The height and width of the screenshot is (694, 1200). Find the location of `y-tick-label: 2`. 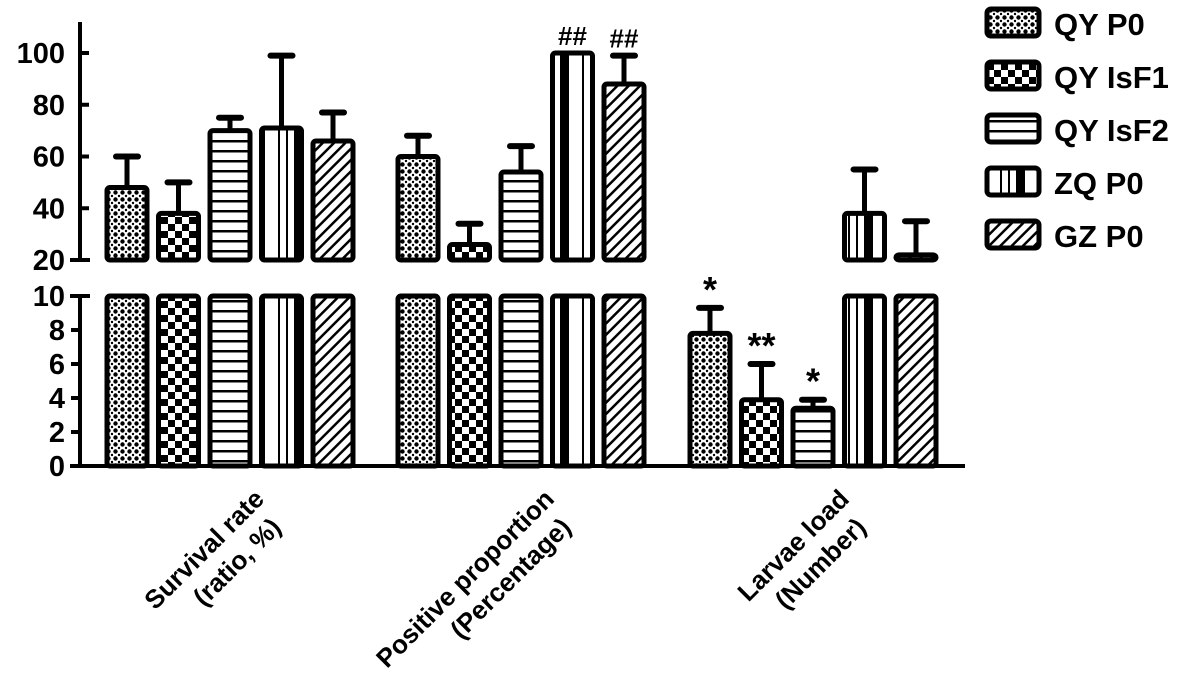

y-tick-label: 2 is located at coordinates (57, 433).